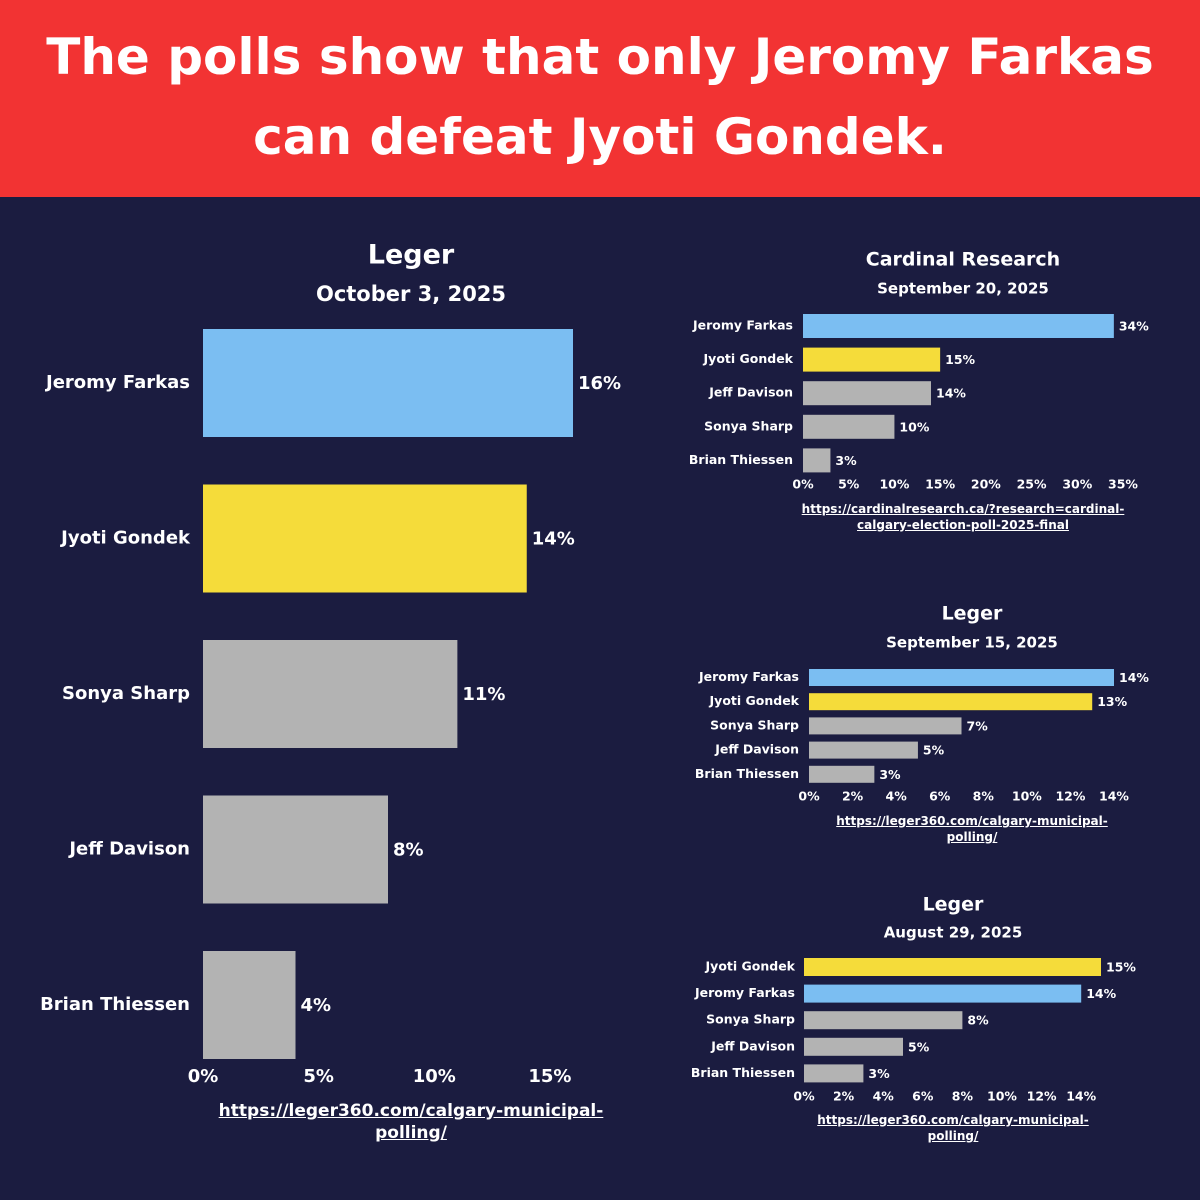  What do you see at coordinates (411, 294) in the screenshot?
I see `chart-subtitle: October 3, 2025` at bounding box center [411, 294].